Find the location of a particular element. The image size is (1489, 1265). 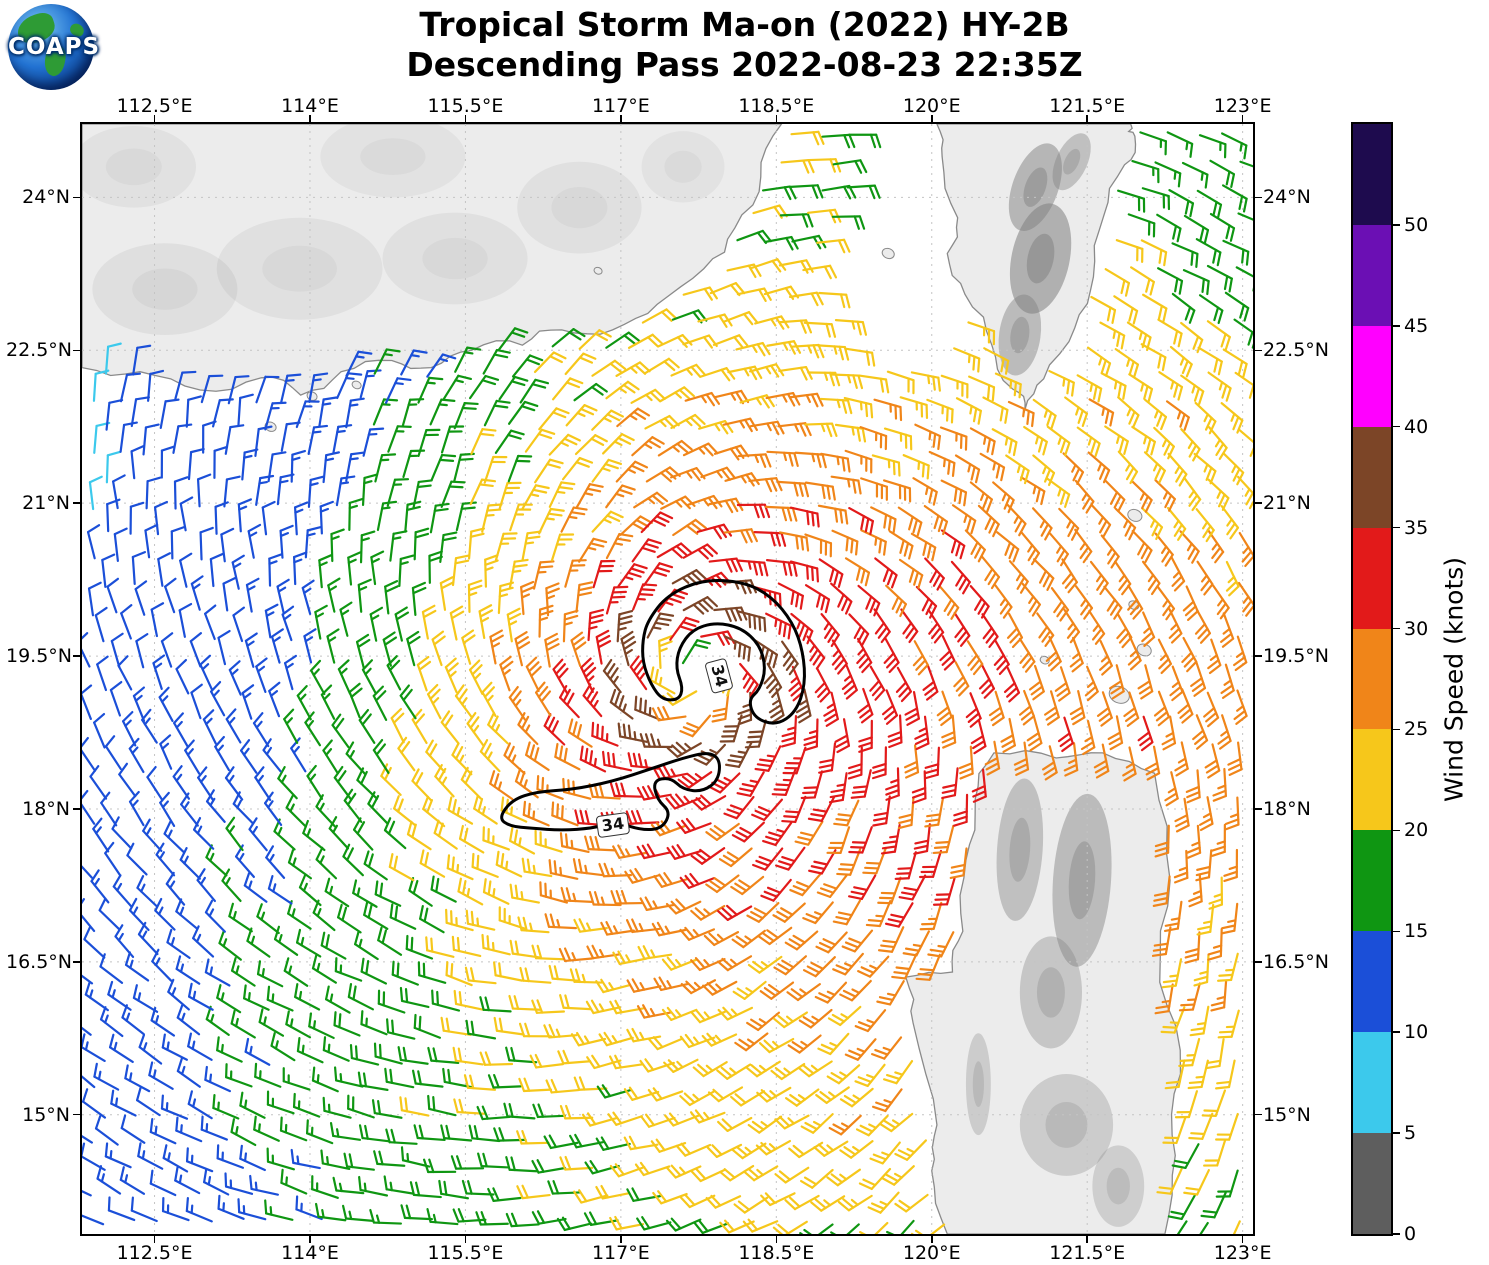

colorbar-tick-label: 15 is located at coordinates (1416, 931).